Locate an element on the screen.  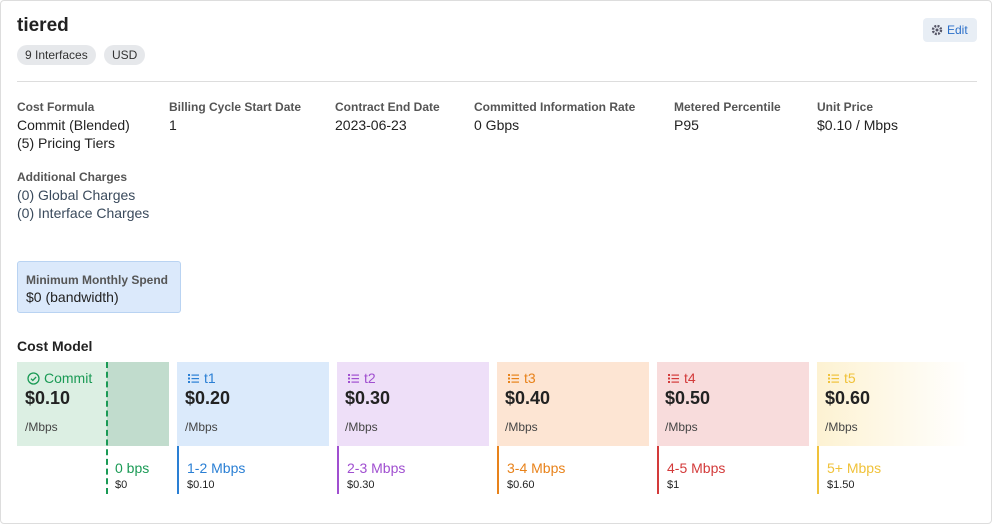
field-label: Minimum Monthly Spend is located at coordinates (97, 280).